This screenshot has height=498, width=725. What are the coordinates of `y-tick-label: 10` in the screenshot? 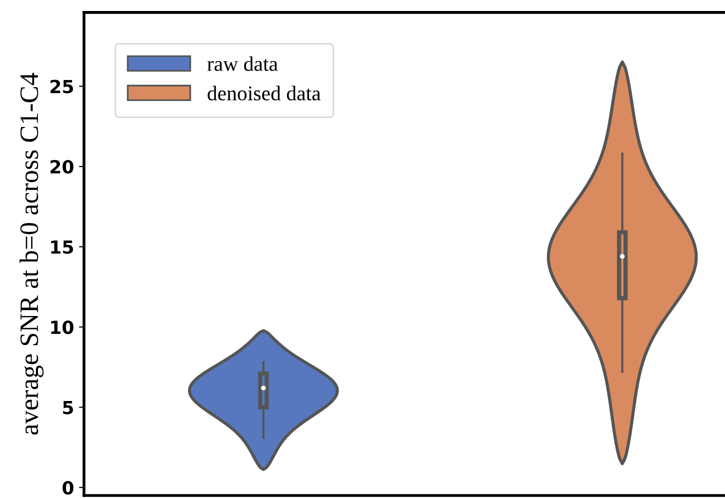 It's located at (62, 327).